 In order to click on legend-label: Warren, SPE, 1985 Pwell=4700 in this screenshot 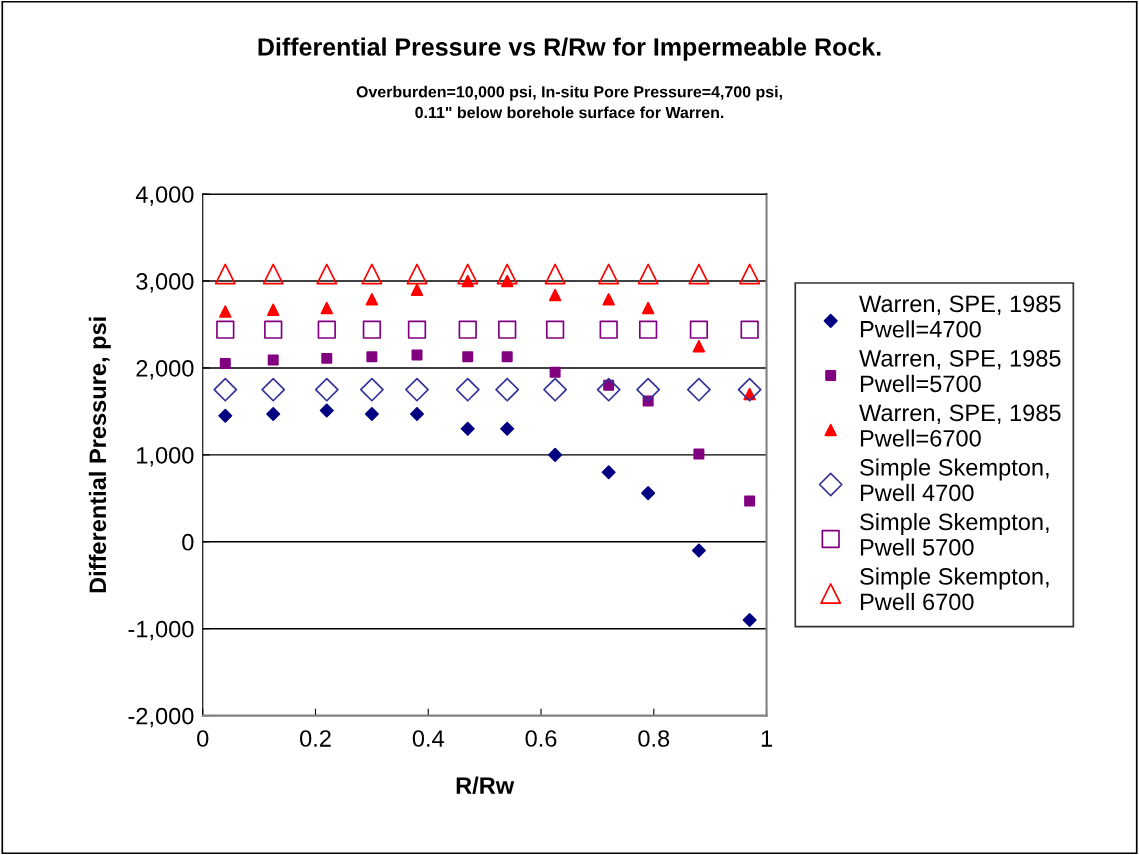, I will do `click(960, 316)`.